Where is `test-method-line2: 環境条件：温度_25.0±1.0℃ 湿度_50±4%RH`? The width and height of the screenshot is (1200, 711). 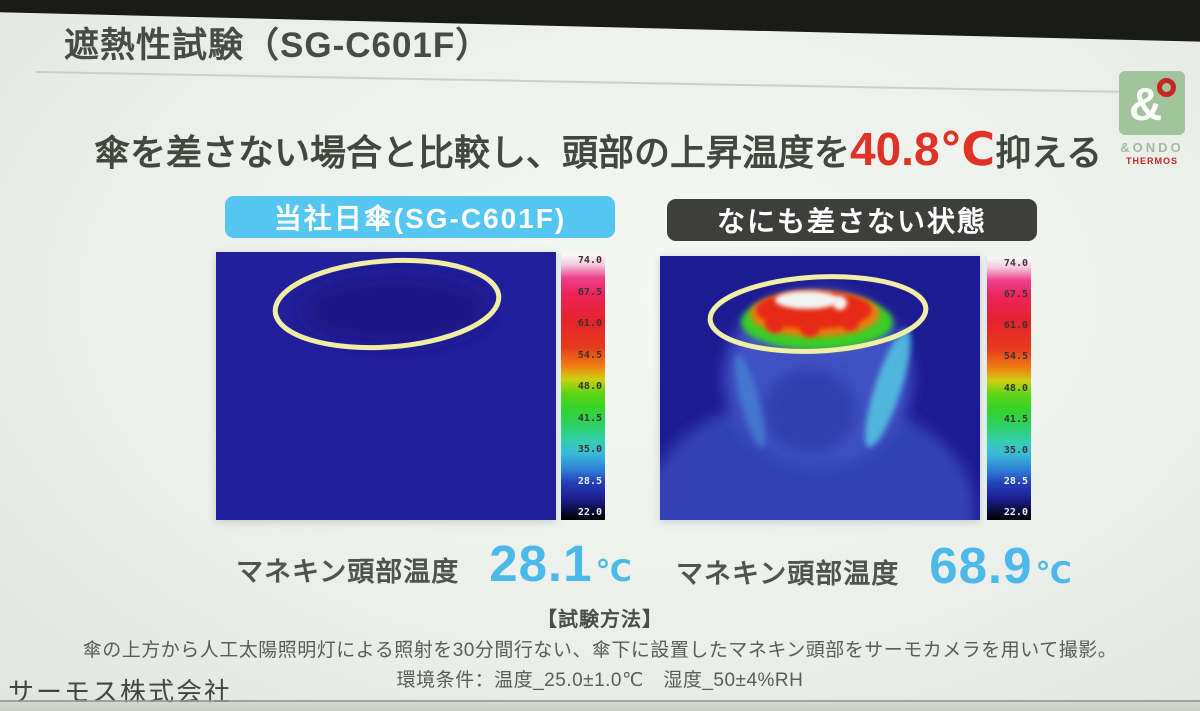
test-method-line2: 環境条件：温度_25.0±1.0℃ 湿度_50±4%RH is located at coordinates (600, 680).